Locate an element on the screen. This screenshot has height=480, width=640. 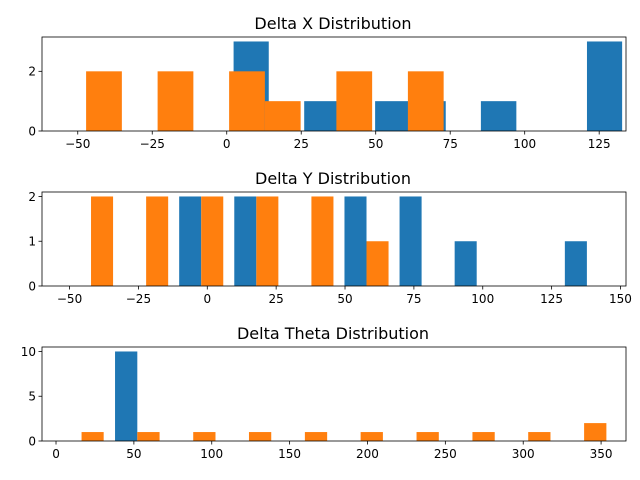
x-tick-label-delta-x: 125 is located at coordinates (599, 144).